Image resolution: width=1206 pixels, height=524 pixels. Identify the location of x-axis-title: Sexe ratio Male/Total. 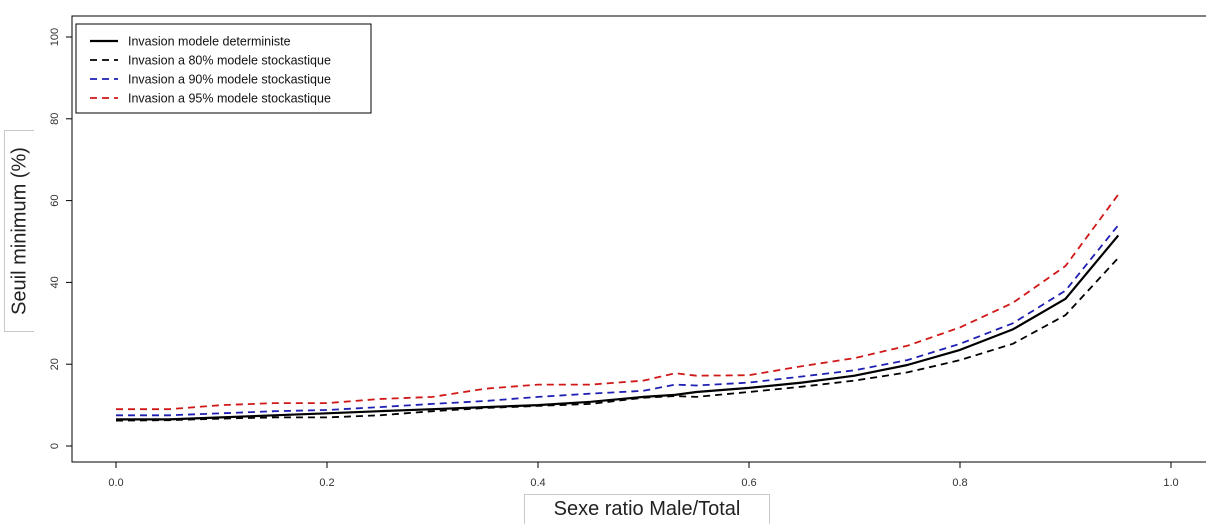
(647, 509).